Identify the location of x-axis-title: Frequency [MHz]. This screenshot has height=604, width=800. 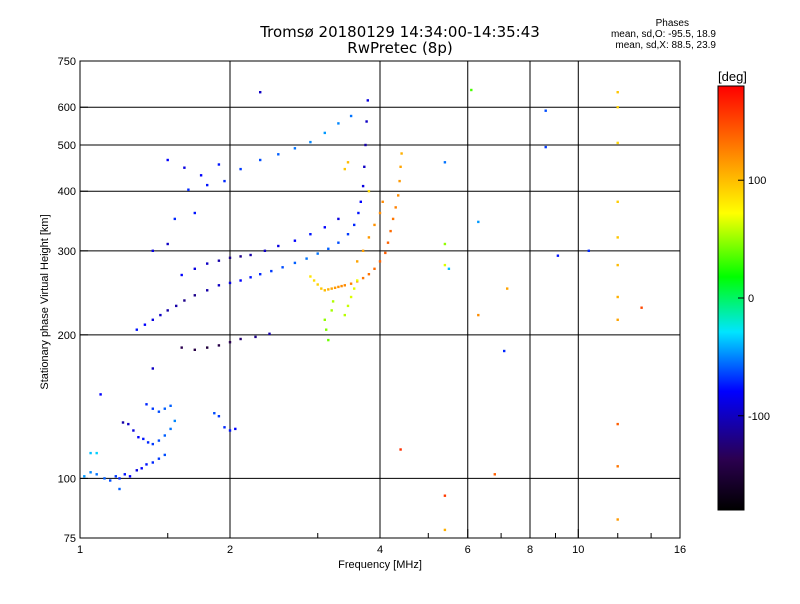
(380, 565).